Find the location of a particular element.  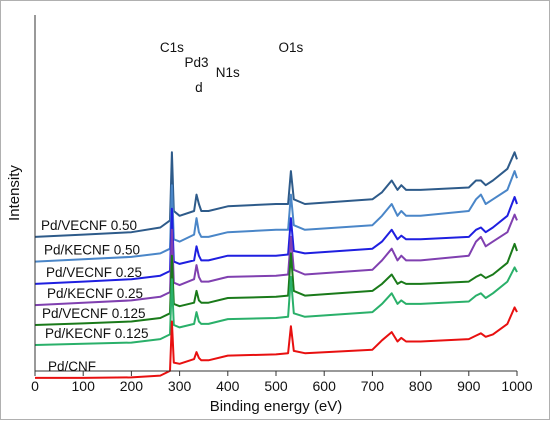

series-label-4: Pd/KECNF 0.25 is located at coordinates (95, 293).